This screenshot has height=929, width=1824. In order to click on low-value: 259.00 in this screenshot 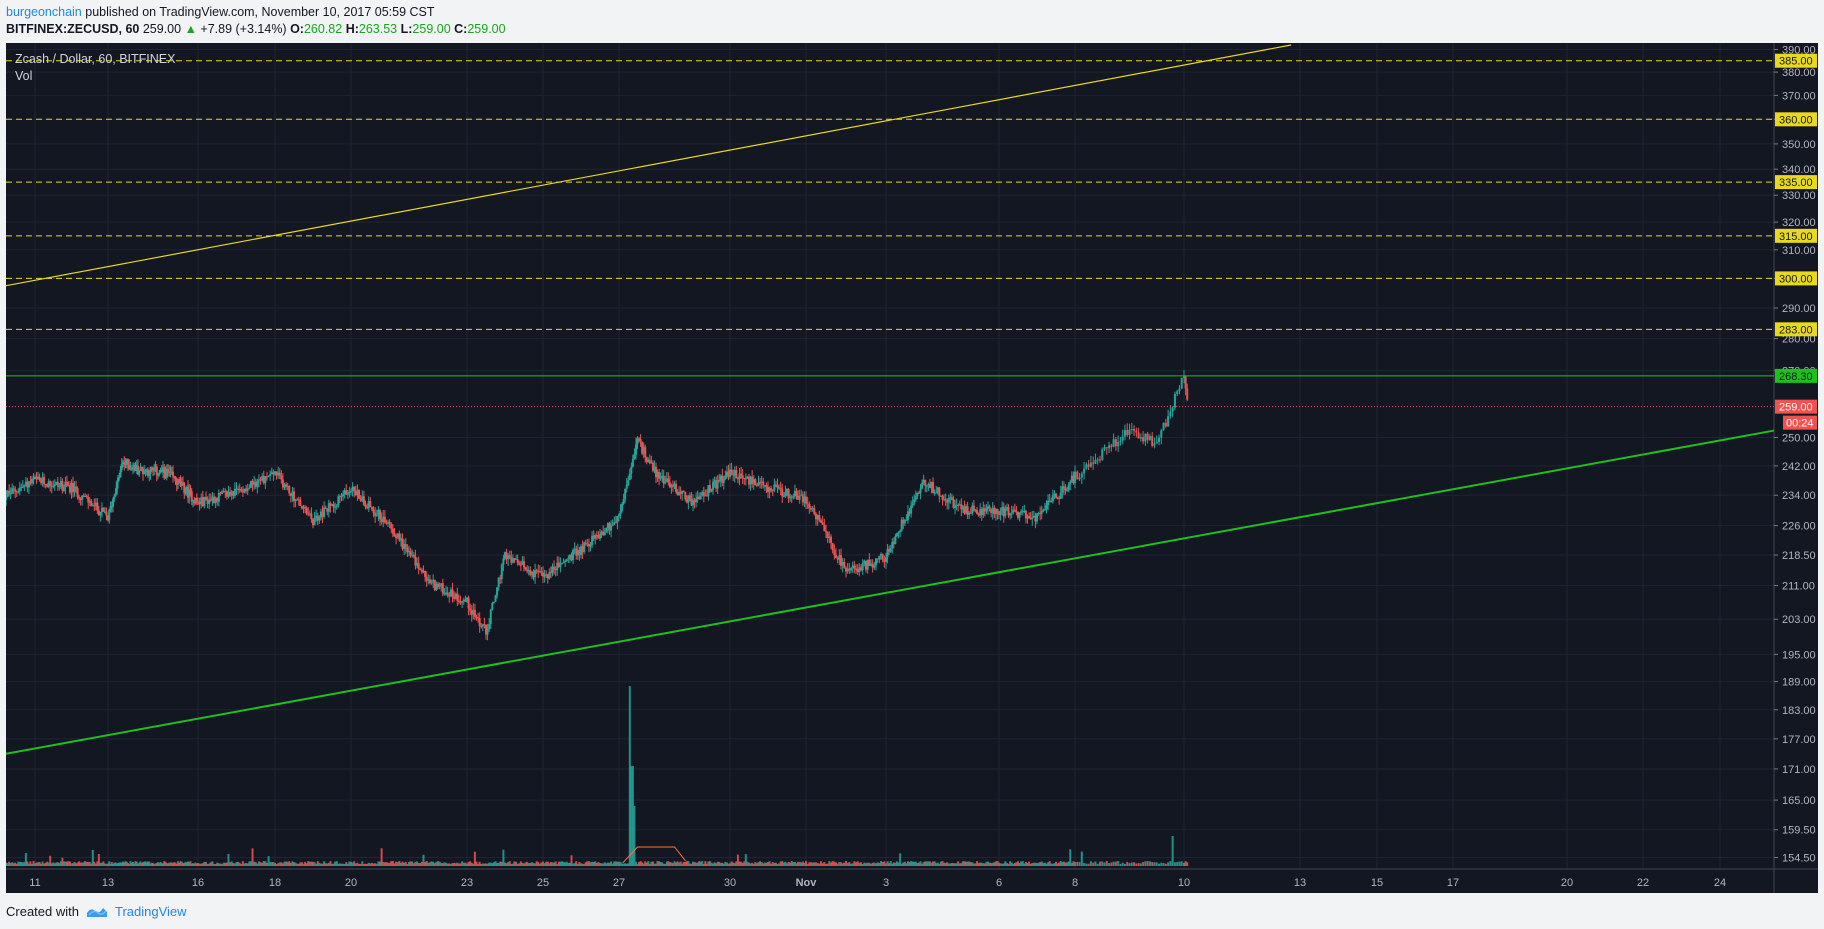, I will do `click(431, 29)`.